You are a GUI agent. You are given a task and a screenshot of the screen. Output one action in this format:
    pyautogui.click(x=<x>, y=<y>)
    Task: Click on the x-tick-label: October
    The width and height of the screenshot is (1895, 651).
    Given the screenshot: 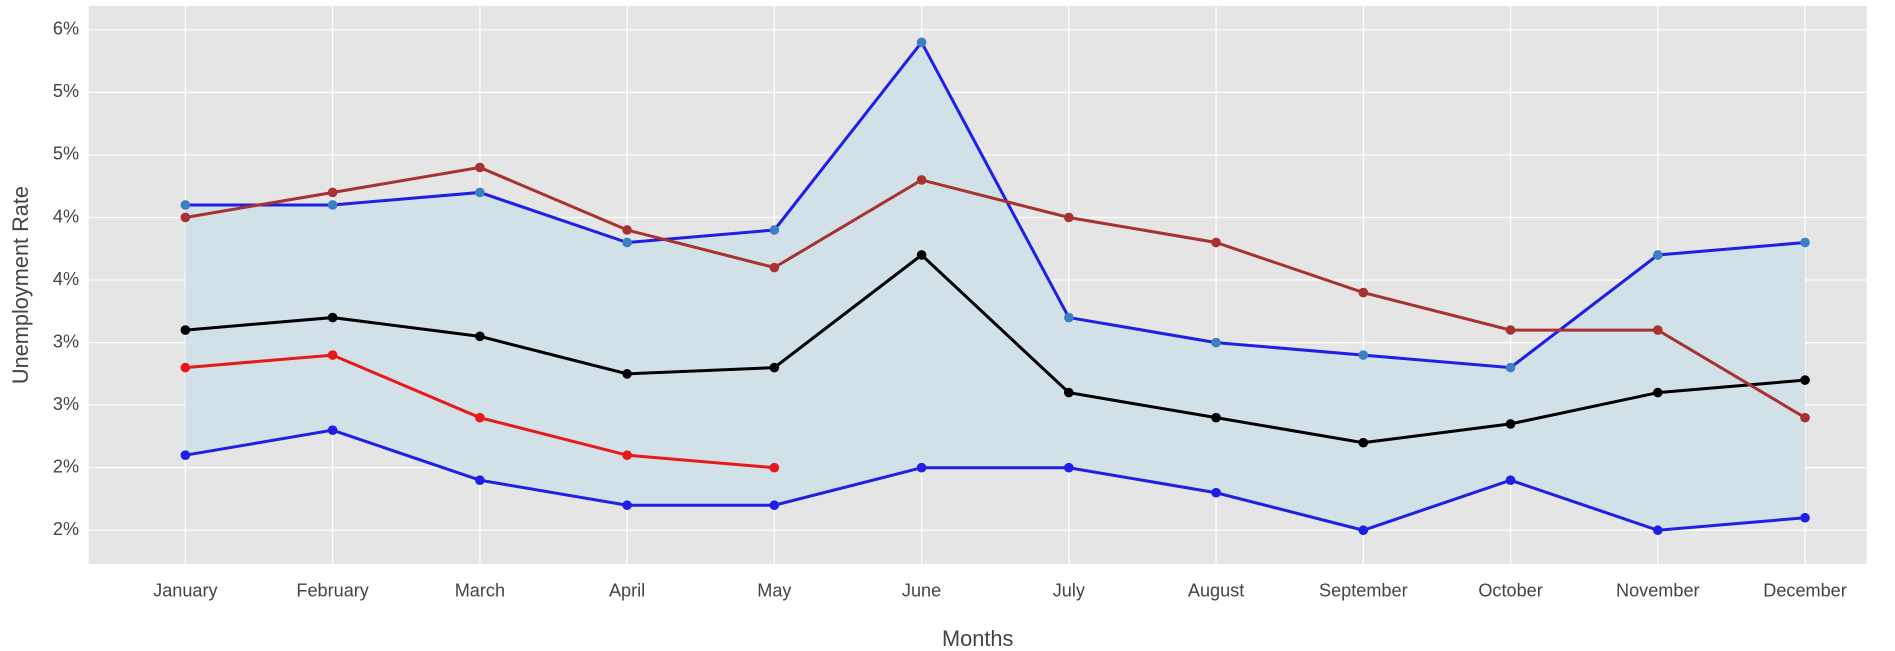 What is the action you would take?
    pyautogui.click(x=1510, y=591)
    